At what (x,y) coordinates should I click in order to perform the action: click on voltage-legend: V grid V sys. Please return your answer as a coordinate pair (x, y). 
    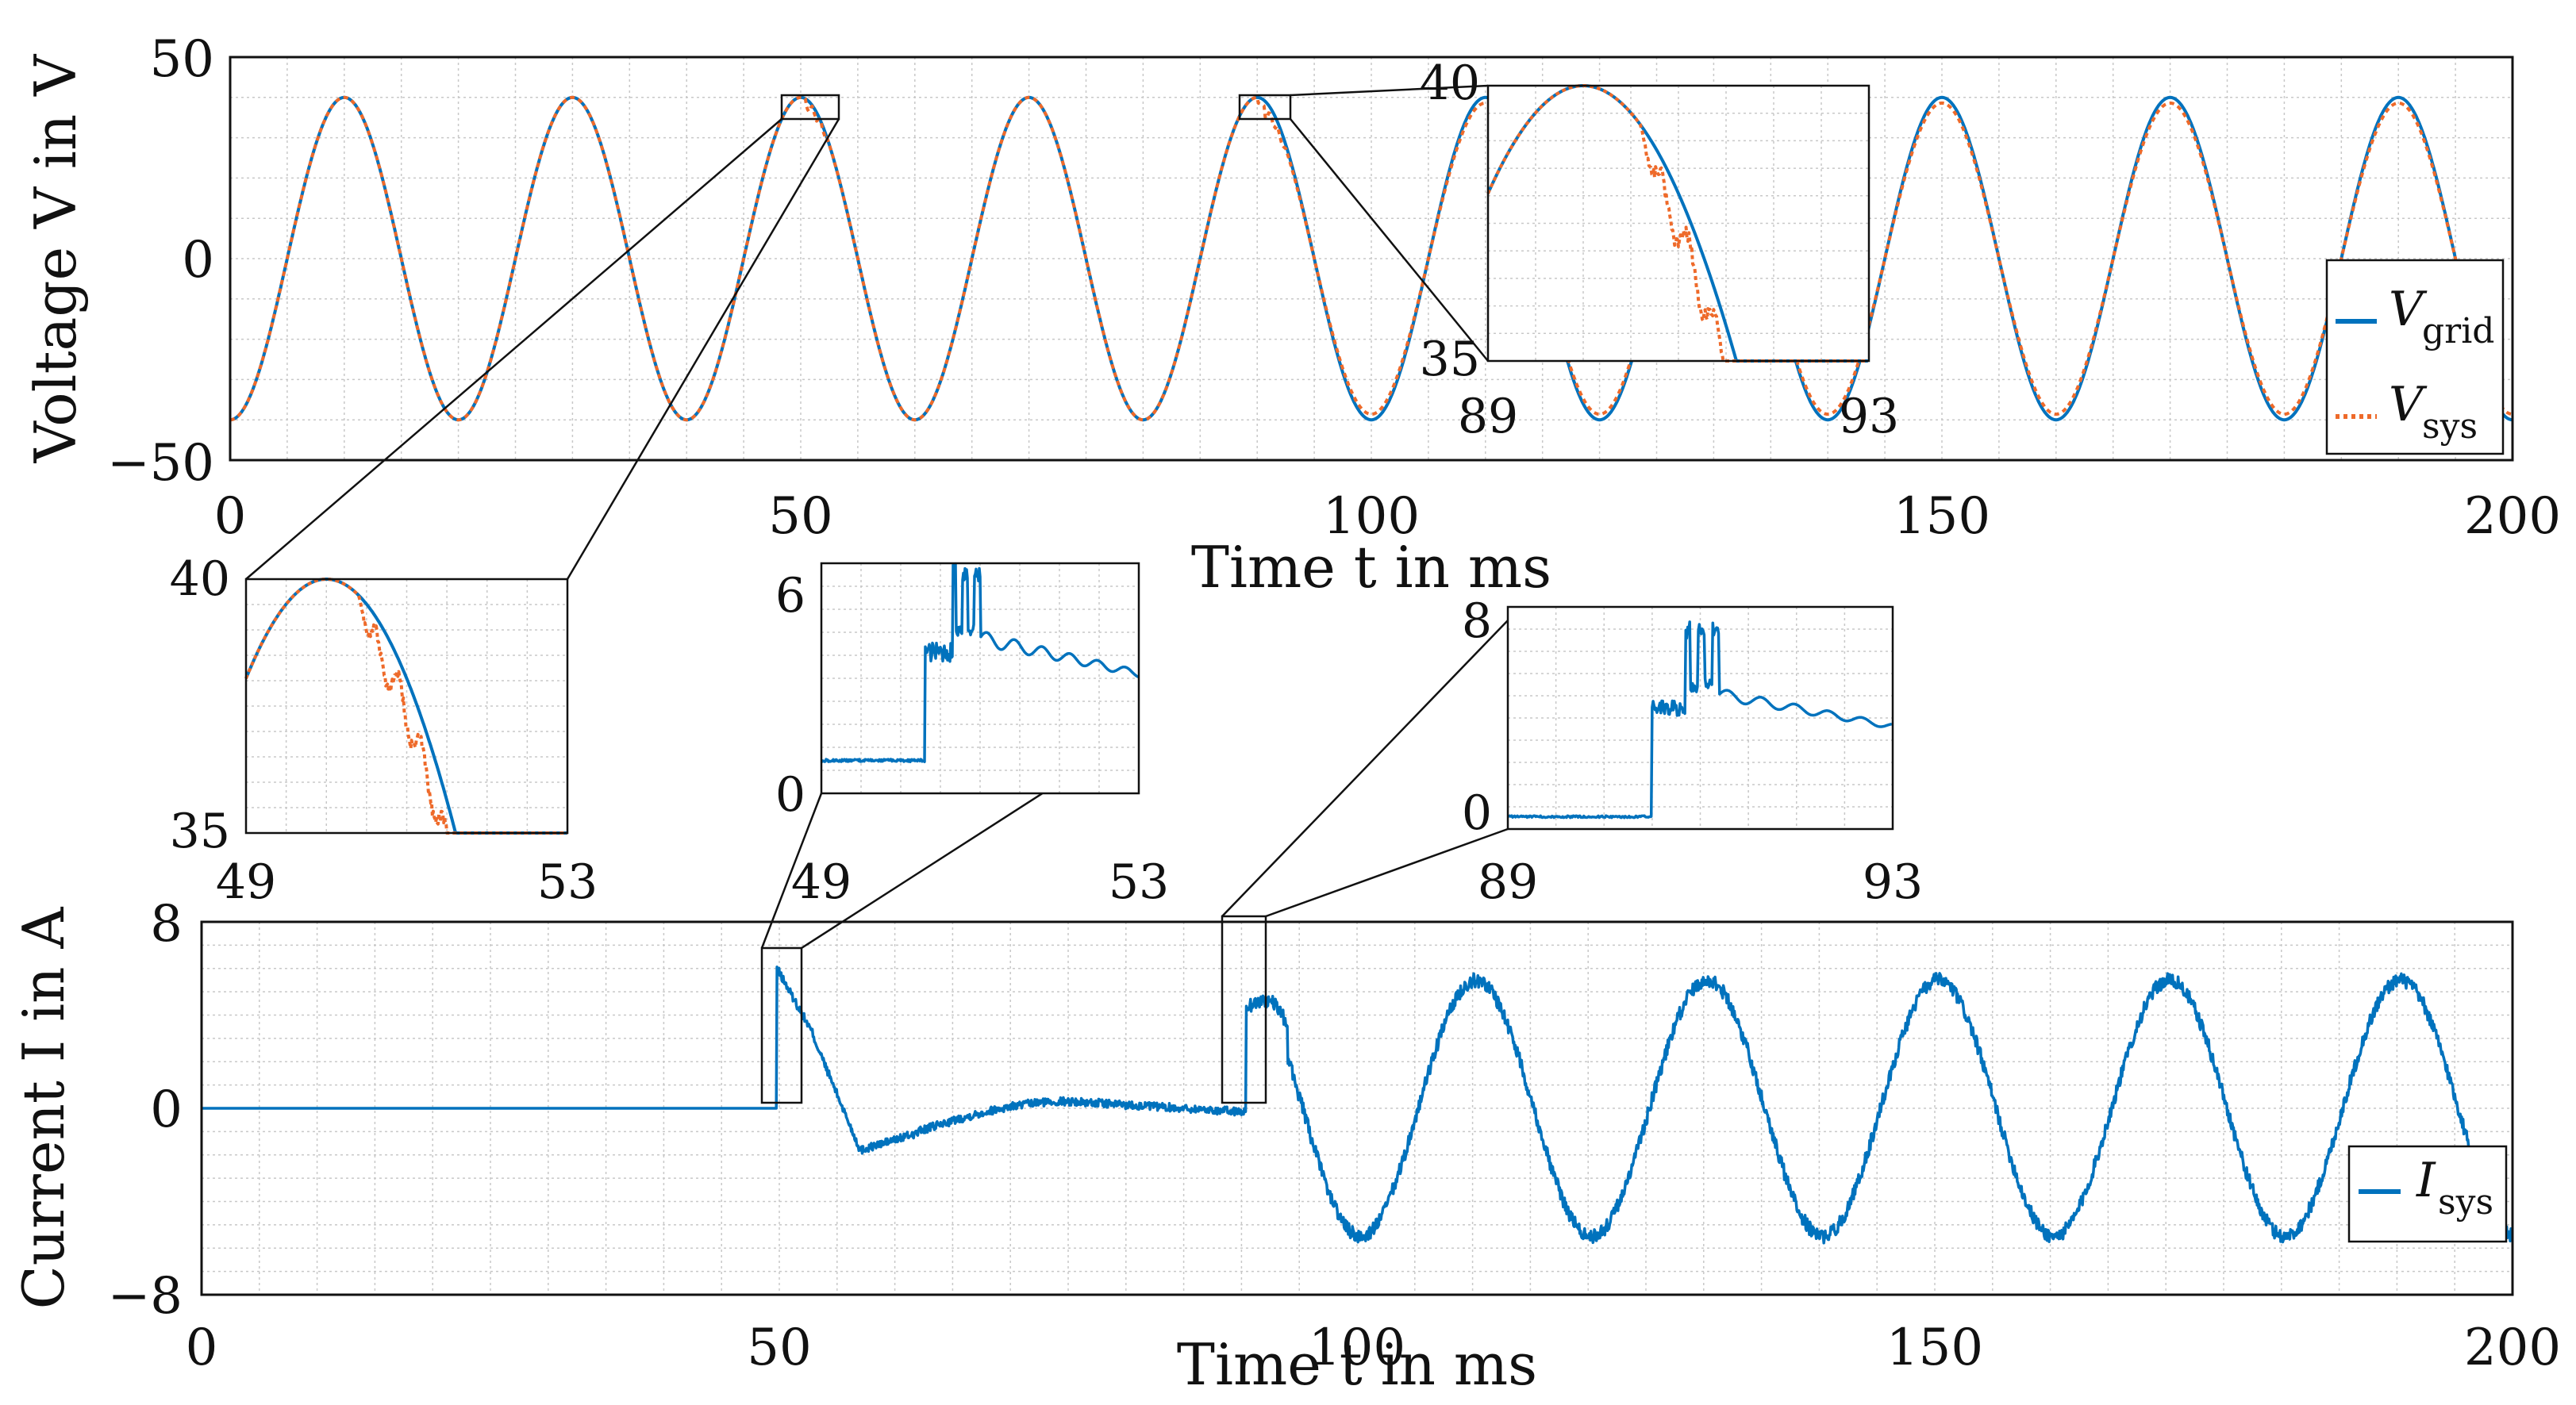
    Looking at the image, I should click on (2415, 357).